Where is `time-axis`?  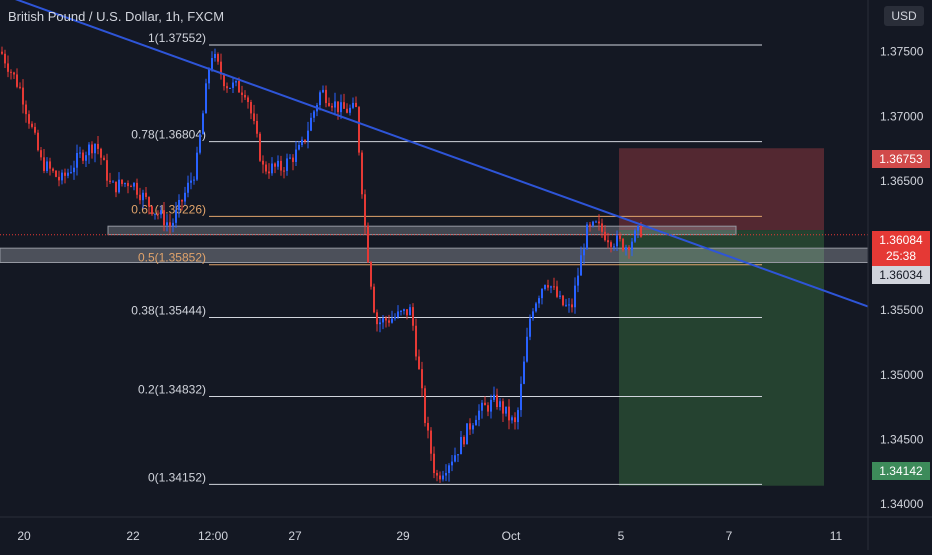 time-axis is located at coordinates (466, 533).